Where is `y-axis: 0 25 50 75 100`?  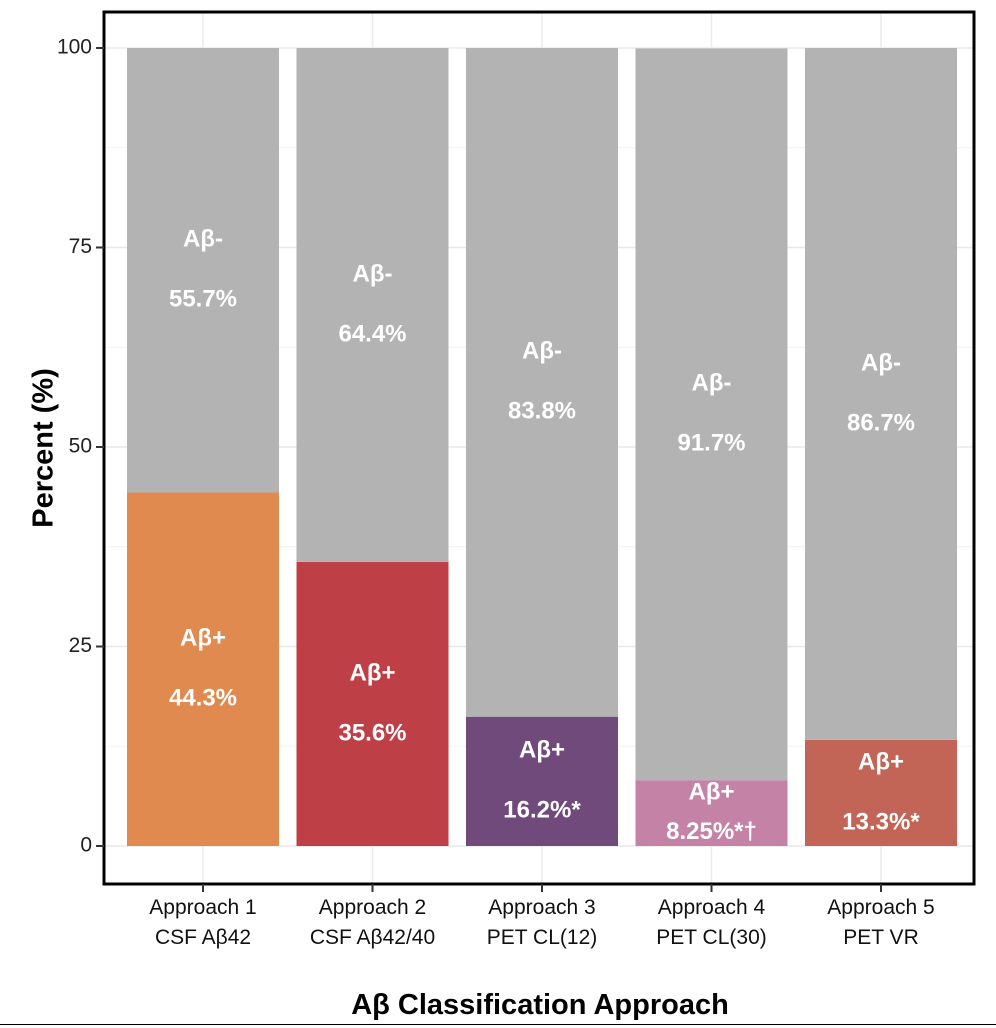 y-axis: 0 25 50 75 100 is located at coordinates (80, 446).